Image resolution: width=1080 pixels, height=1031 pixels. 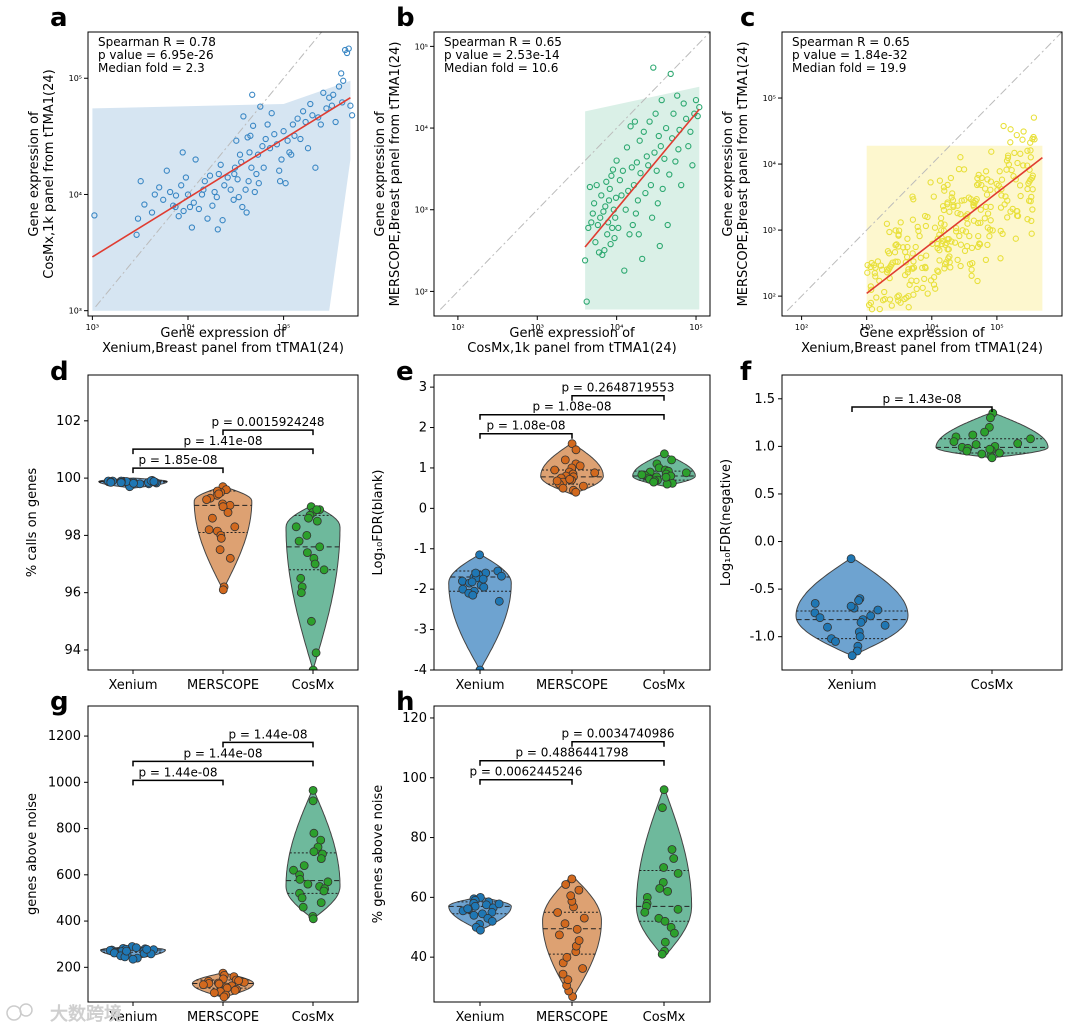 What do you see at coordinates (267, 734) in the screenshot?
I see `p-value-label: p = 1.44e-08` at bounding box center [267, 734].